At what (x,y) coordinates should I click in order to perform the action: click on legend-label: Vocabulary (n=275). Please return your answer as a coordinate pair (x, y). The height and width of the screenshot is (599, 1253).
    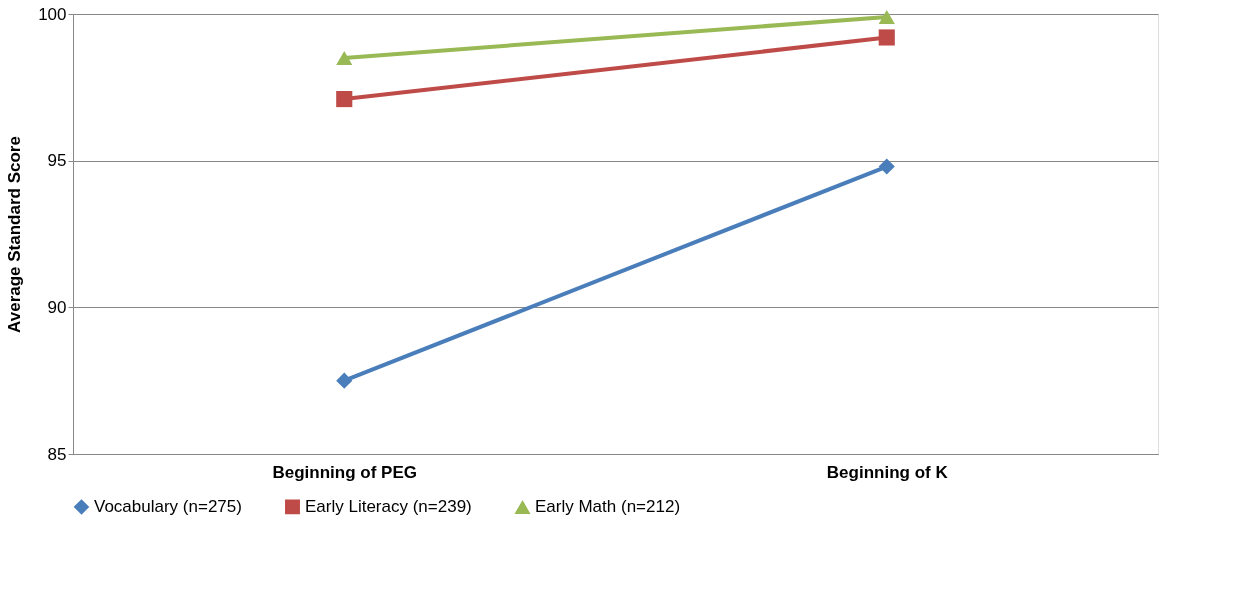
    Looking at the image, I should click on (168, 506).